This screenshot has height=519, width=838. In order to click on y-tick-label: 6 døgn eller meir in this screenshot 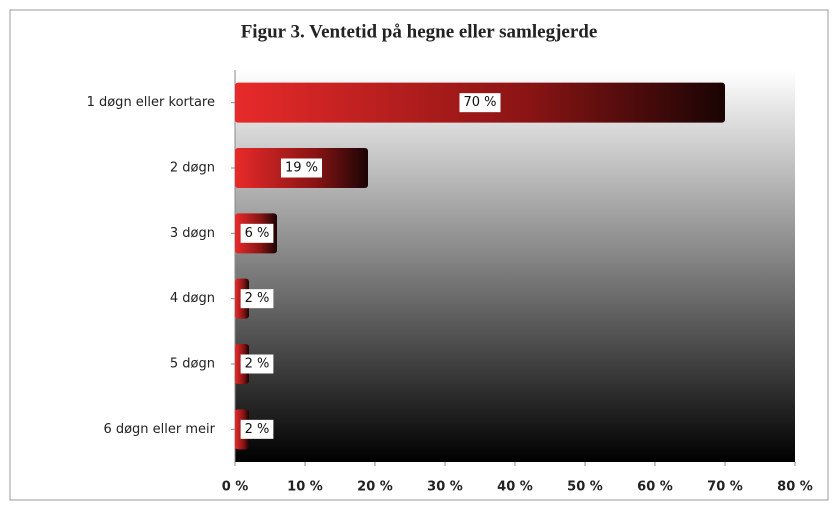, I will do `click(159, 429)`.